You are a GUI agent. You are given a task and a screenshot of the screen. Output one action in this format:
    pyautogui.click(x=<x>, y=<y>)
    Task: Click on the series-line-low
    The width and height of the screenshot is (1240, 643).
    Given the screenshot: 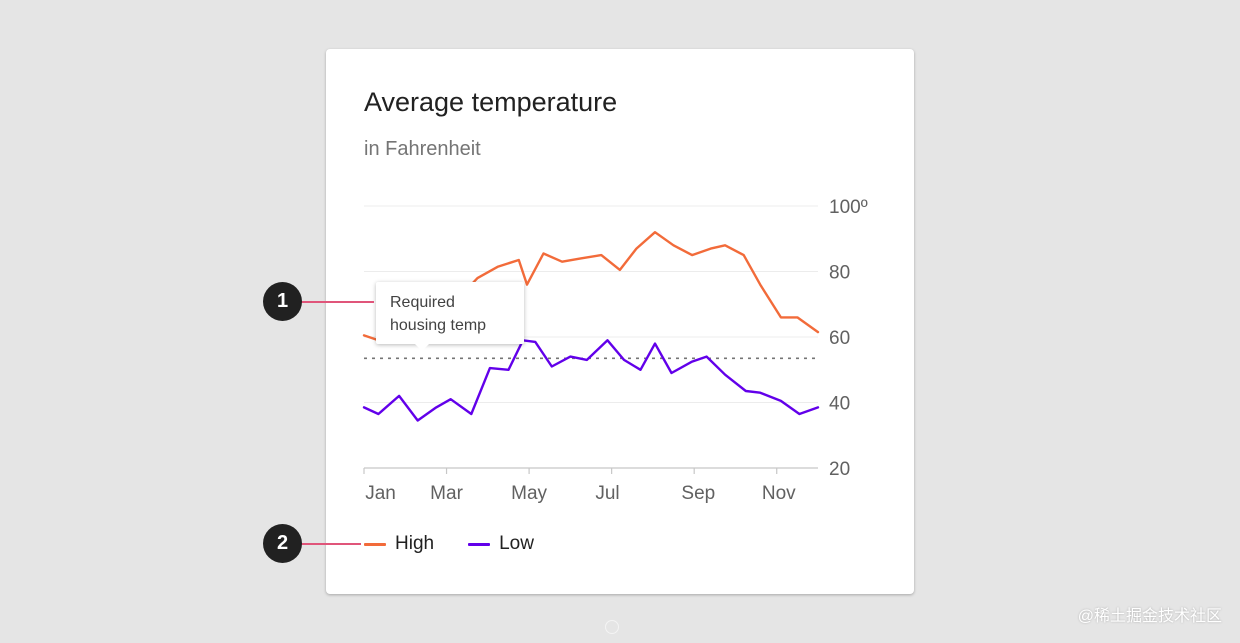 What is the action you would take?
    pyautogui.click(x=591, y=380)
    